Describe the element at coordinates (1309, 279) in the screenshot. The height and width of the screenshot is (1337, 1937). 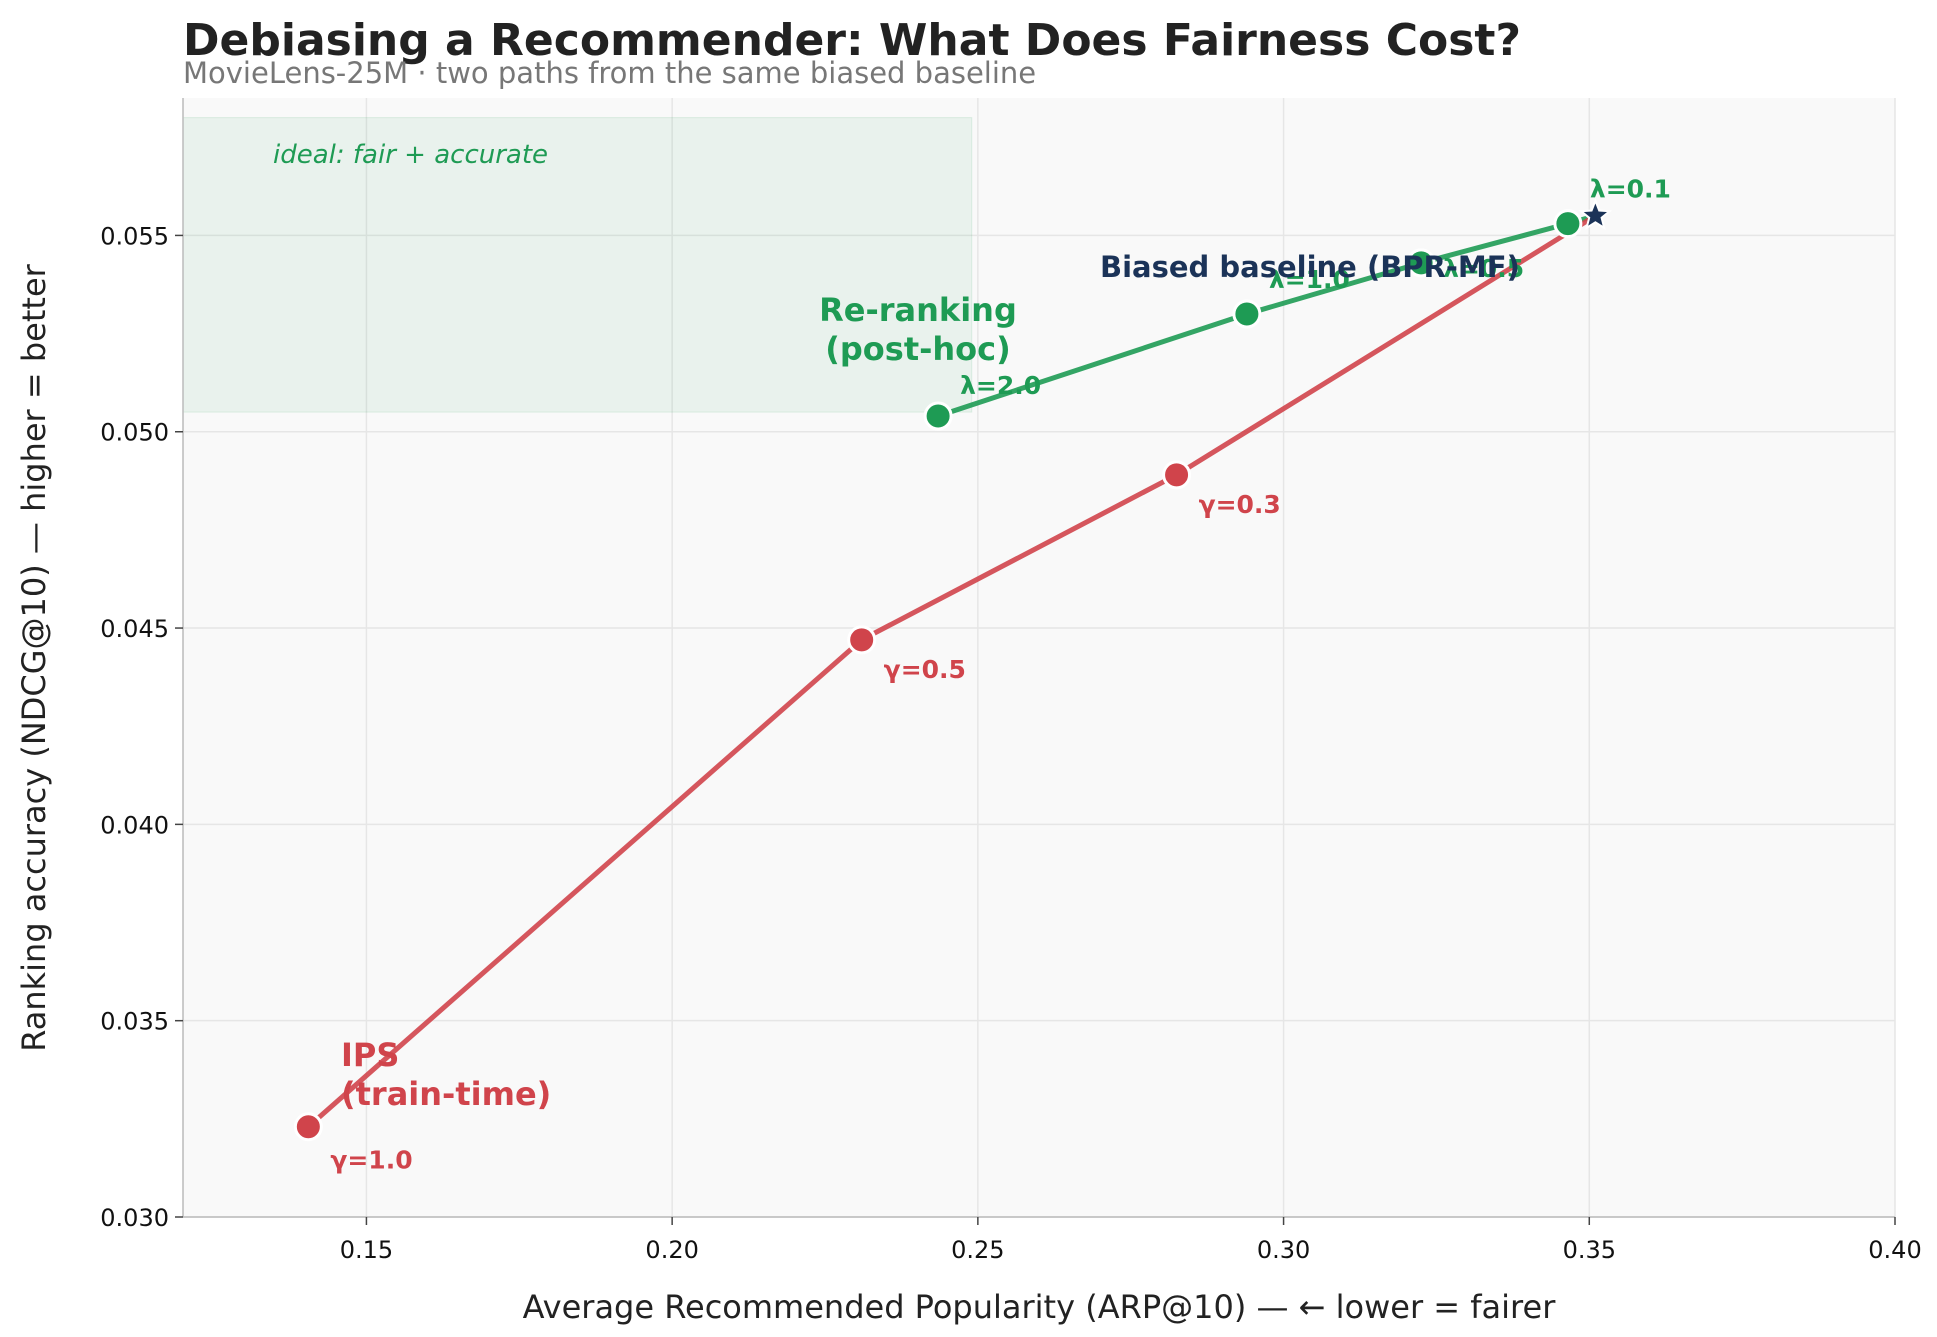
I see `point-label: λ=1.0` at that location.